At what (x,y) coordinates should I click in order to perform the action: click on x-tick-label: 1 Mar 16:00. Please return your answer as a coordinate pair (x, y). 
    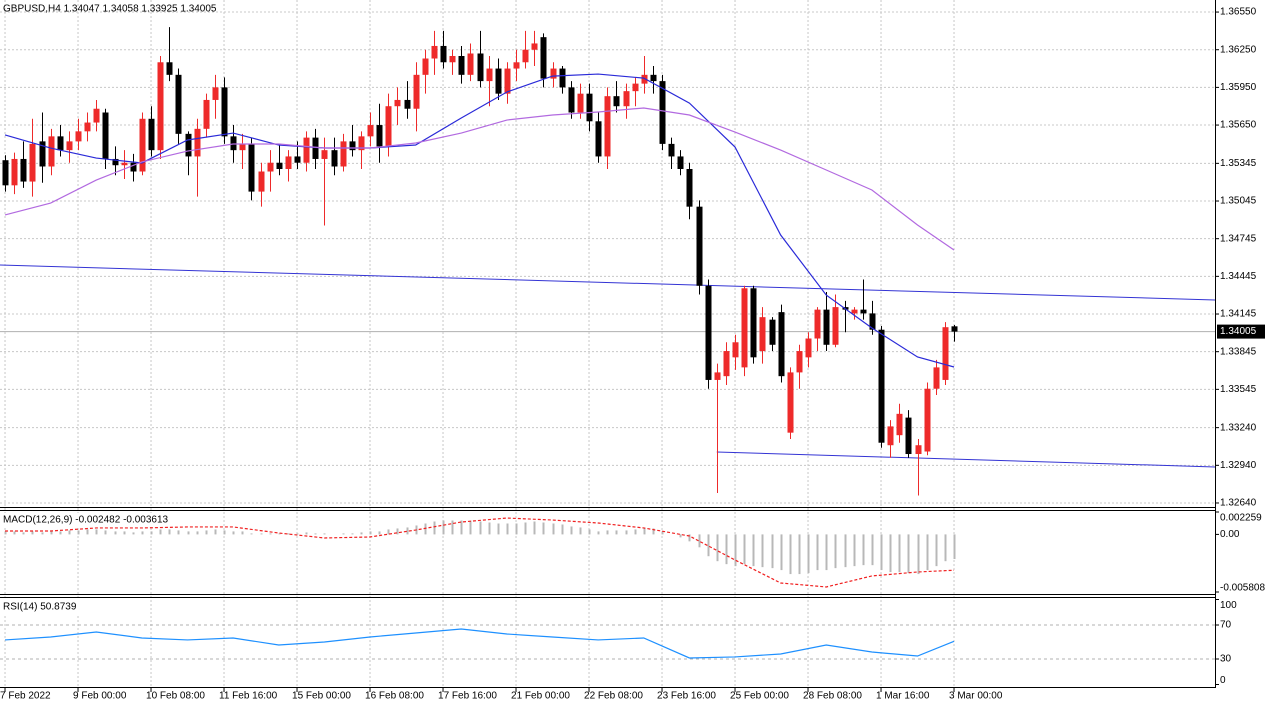
    Looking at the image, I should click on (903, 696).